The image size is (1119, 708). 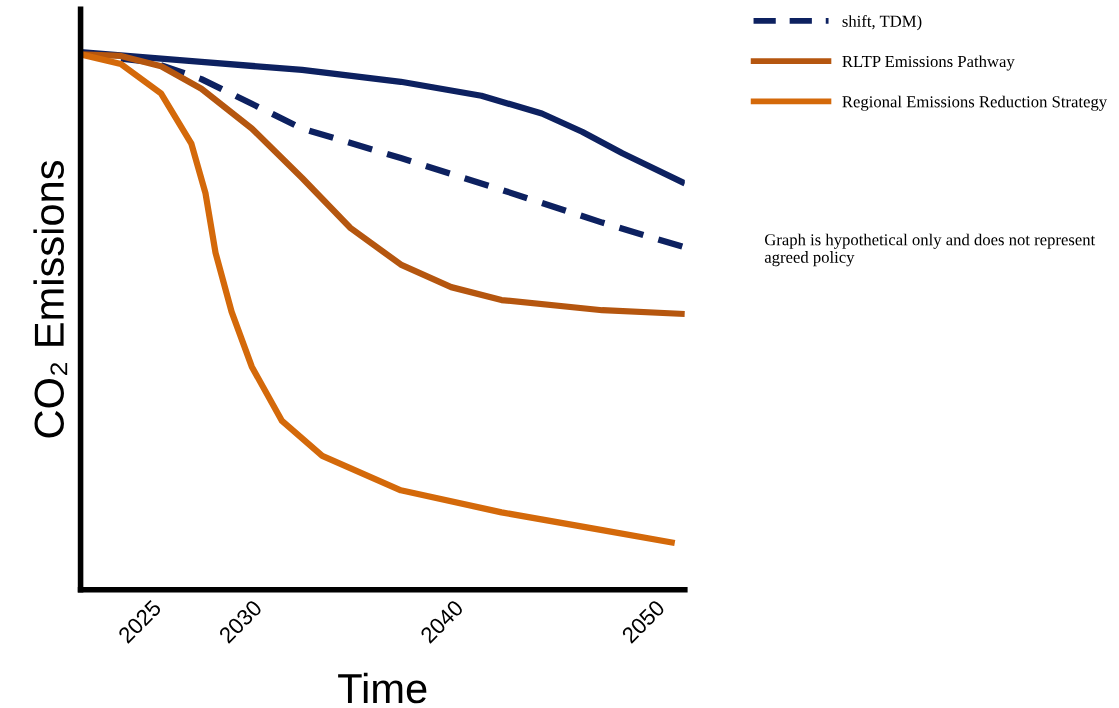 I want to click on legend-label: shift, TDM), so click(x=882, y=23).